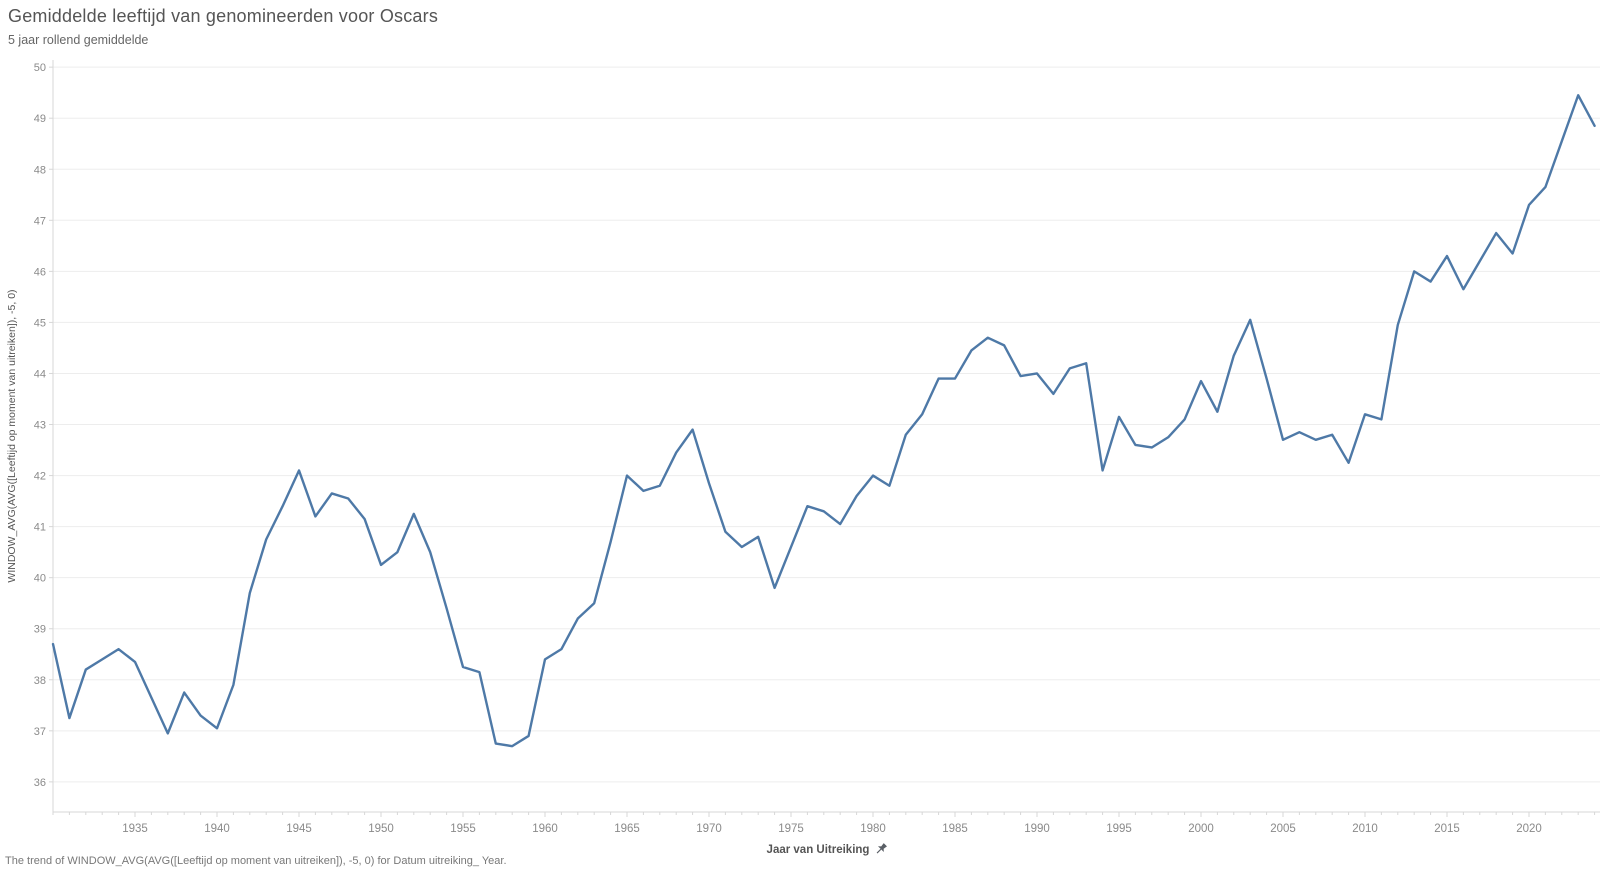 This screenshot has width=1600, height=888. Describe the element at coordinates (955, 829) in the screenshot. I see `x-tick-label: 1985` at that location.